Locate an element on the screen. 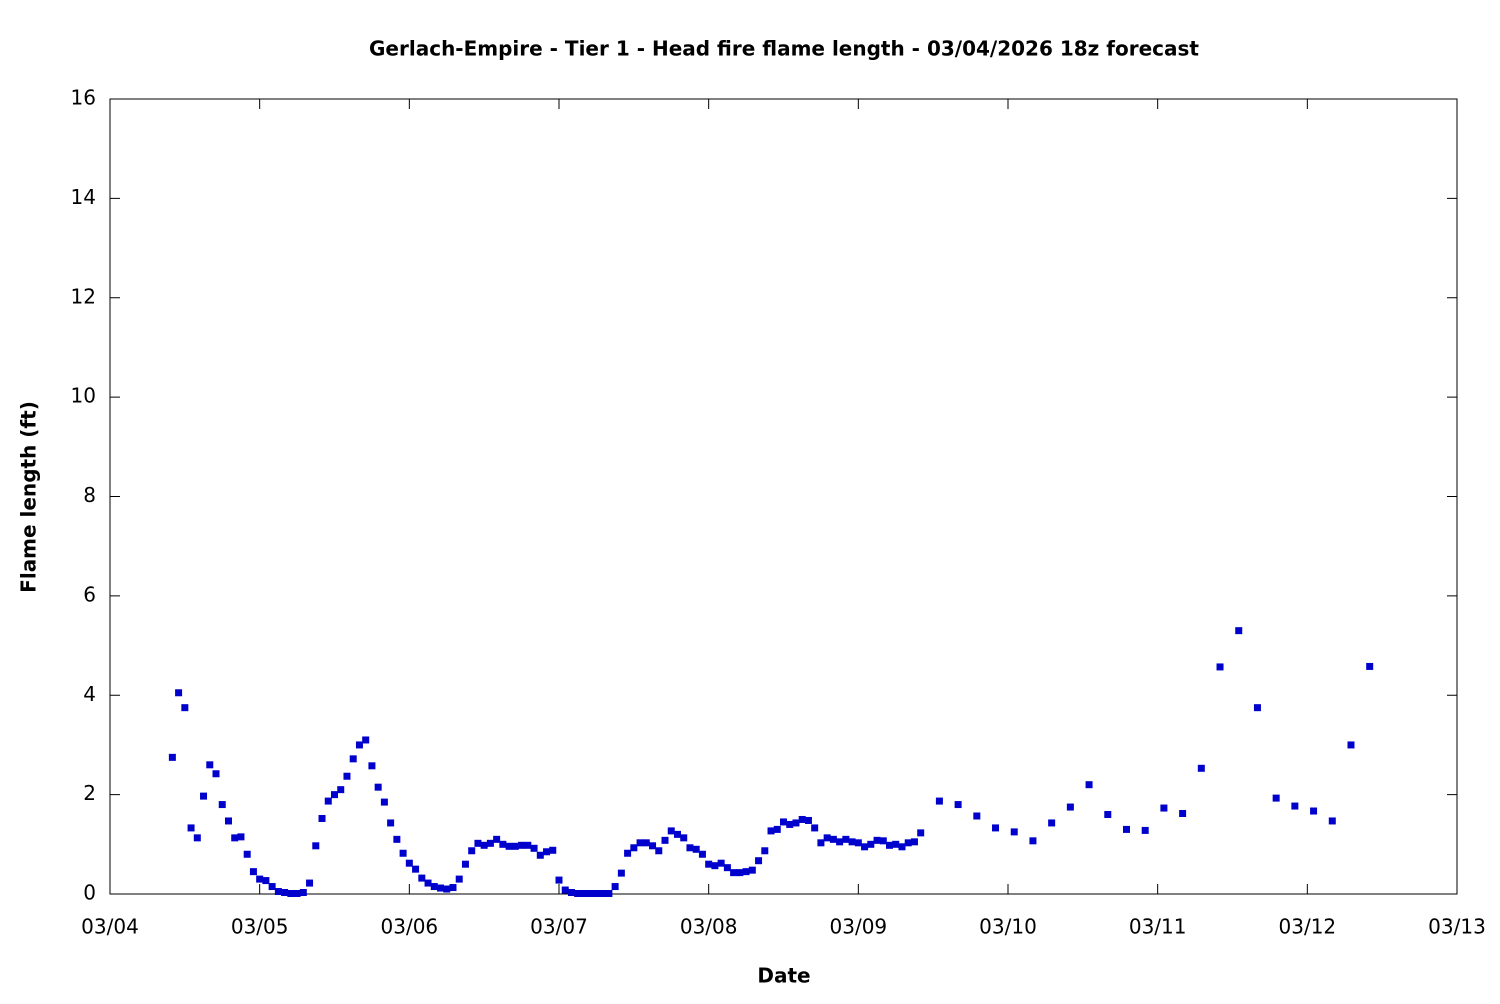 Image resolution: width=1500 pixels, height=1004 pixels. y-tick-label: 16 is located at coordinates (83, 98).